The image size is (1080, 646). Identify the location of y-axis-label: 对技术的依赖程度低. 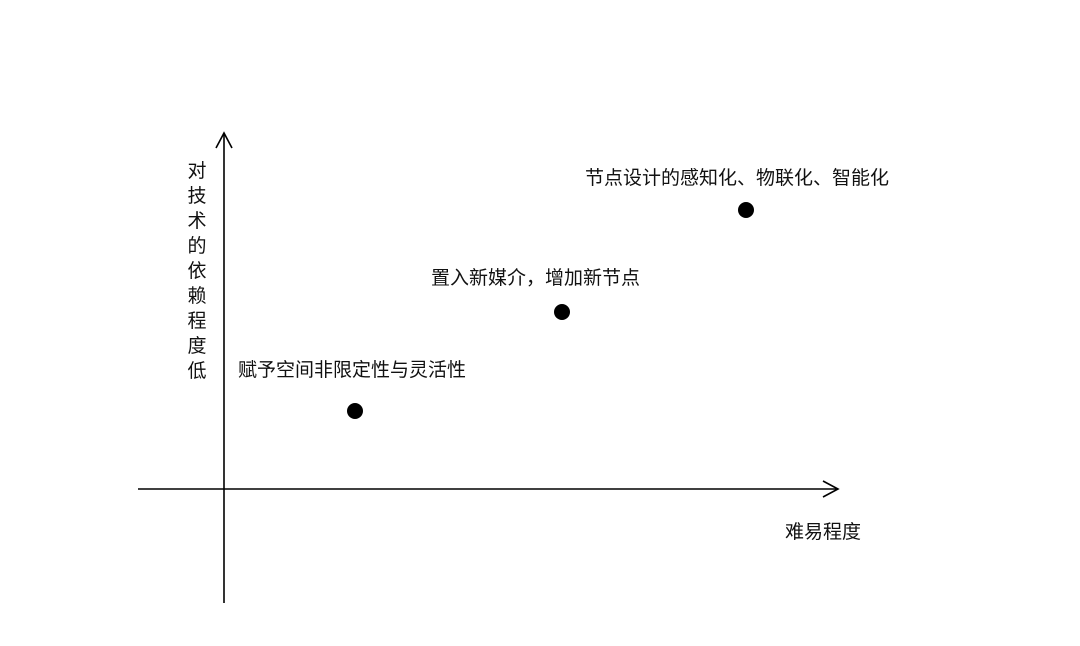
(196, 271).